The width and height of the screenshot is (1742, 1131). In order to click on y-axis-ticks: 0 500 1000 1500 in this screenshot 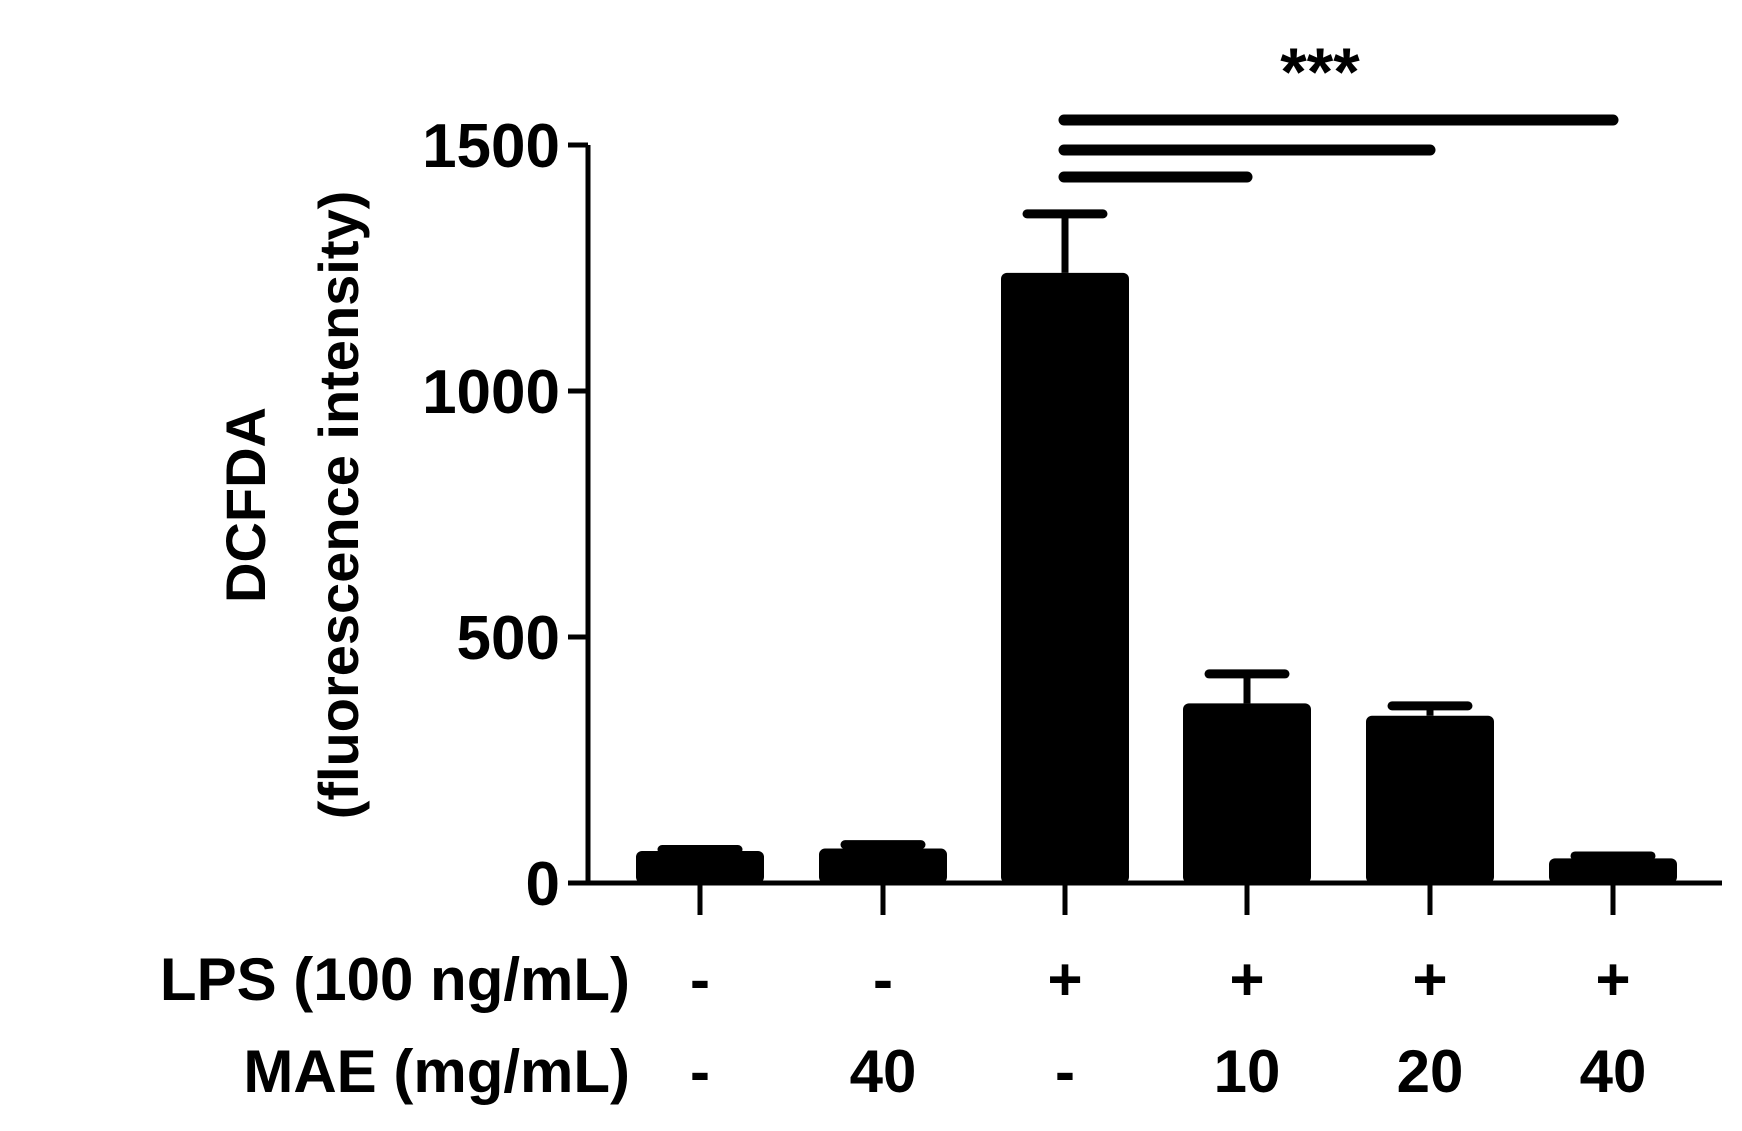, I will do `click(505, 515)`.